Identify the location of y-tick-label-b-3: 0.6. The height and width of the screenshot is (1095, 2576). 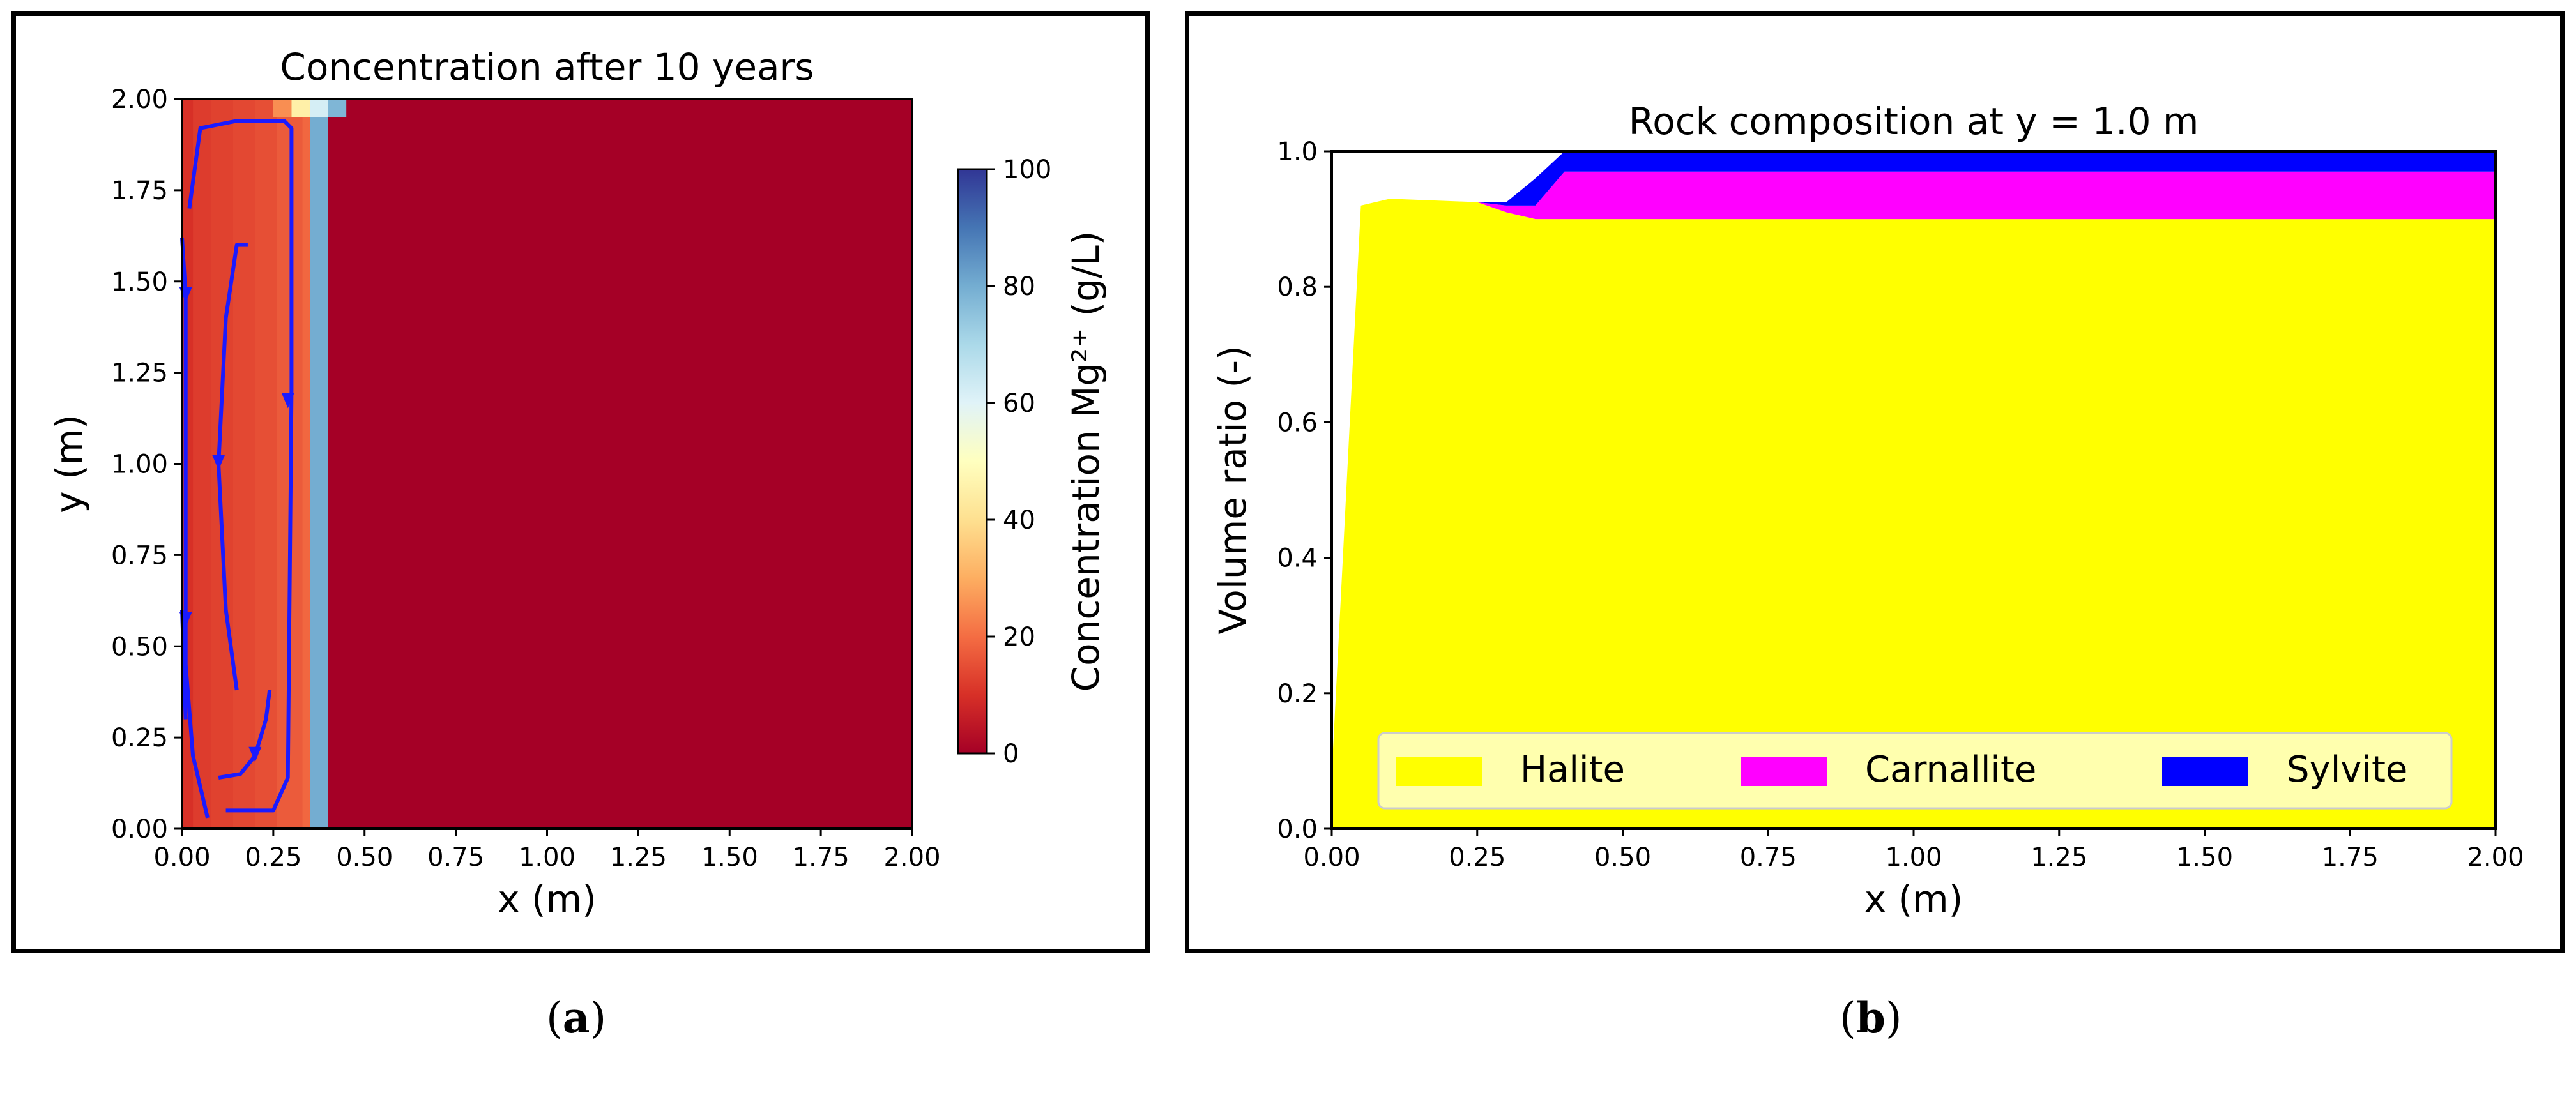
(1297, 423).